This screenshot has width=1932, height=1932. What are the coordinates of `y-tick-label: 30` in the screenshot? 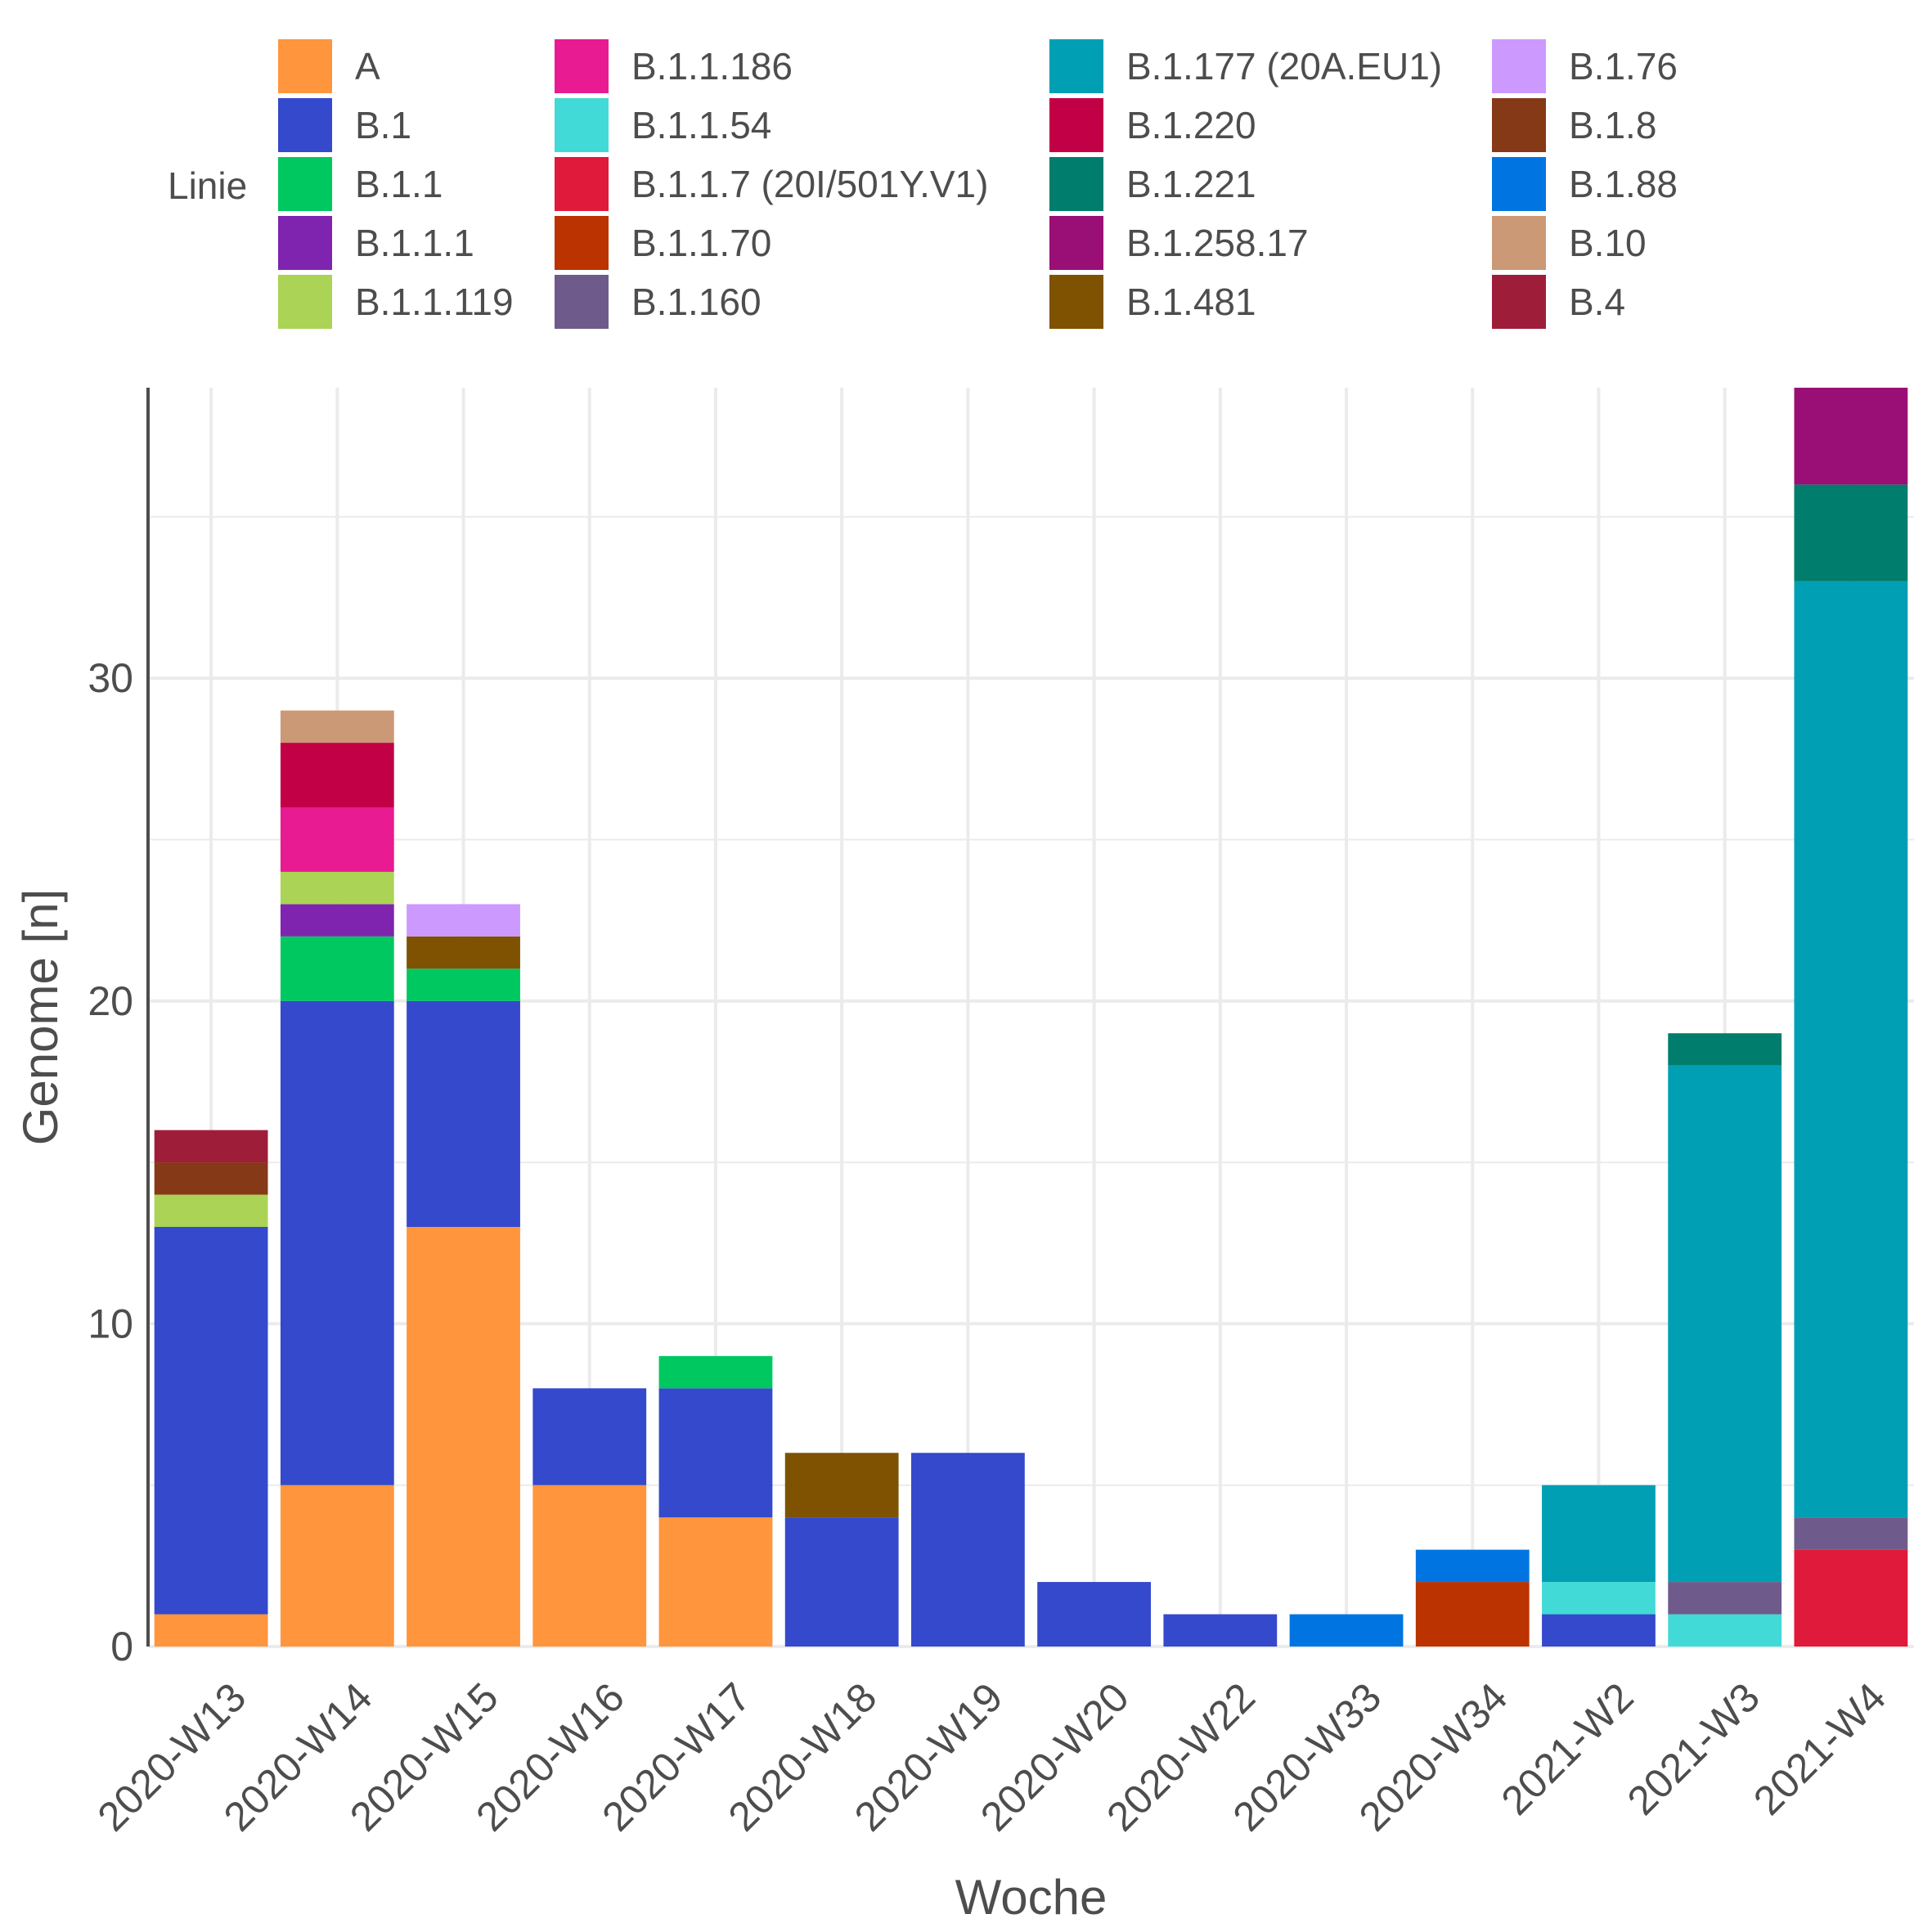 It's located at (111, 678).